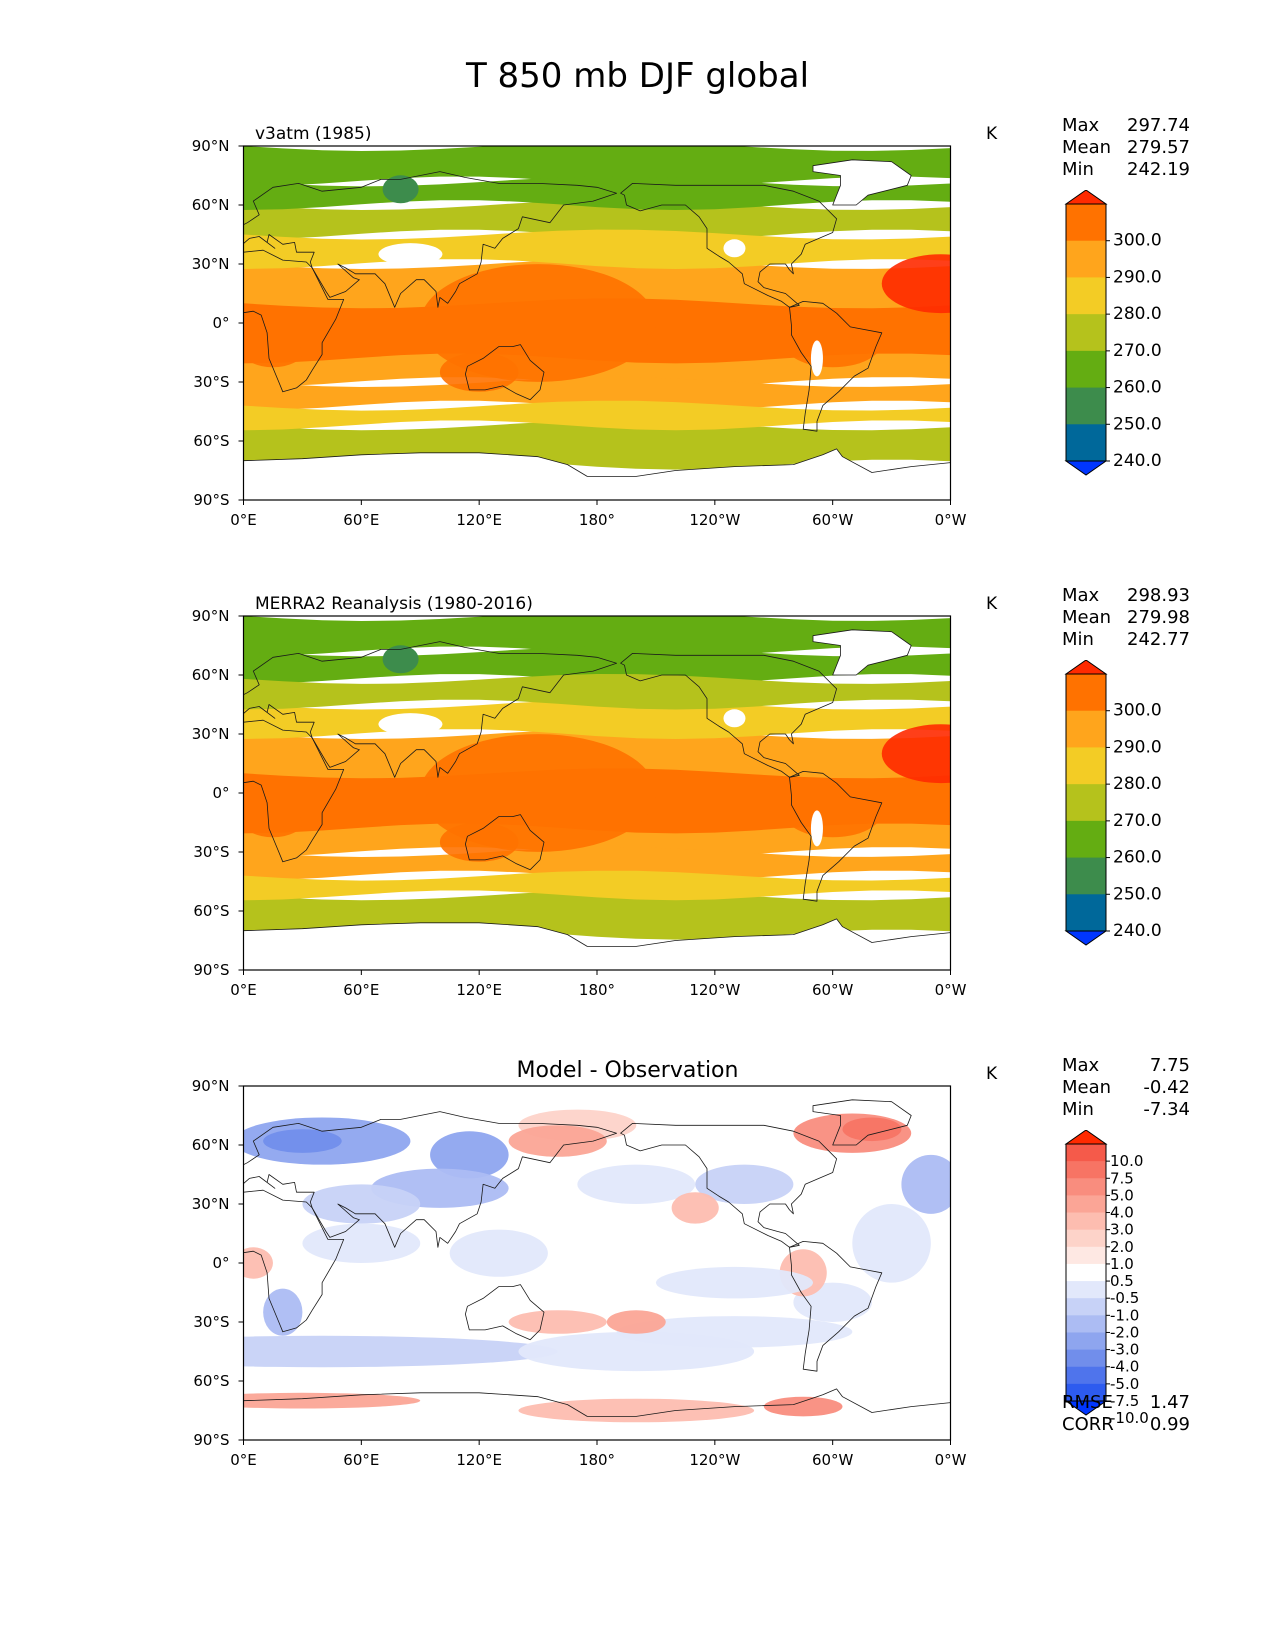  I want to click on colorbar-label: 290.0, so click(1137, 277).